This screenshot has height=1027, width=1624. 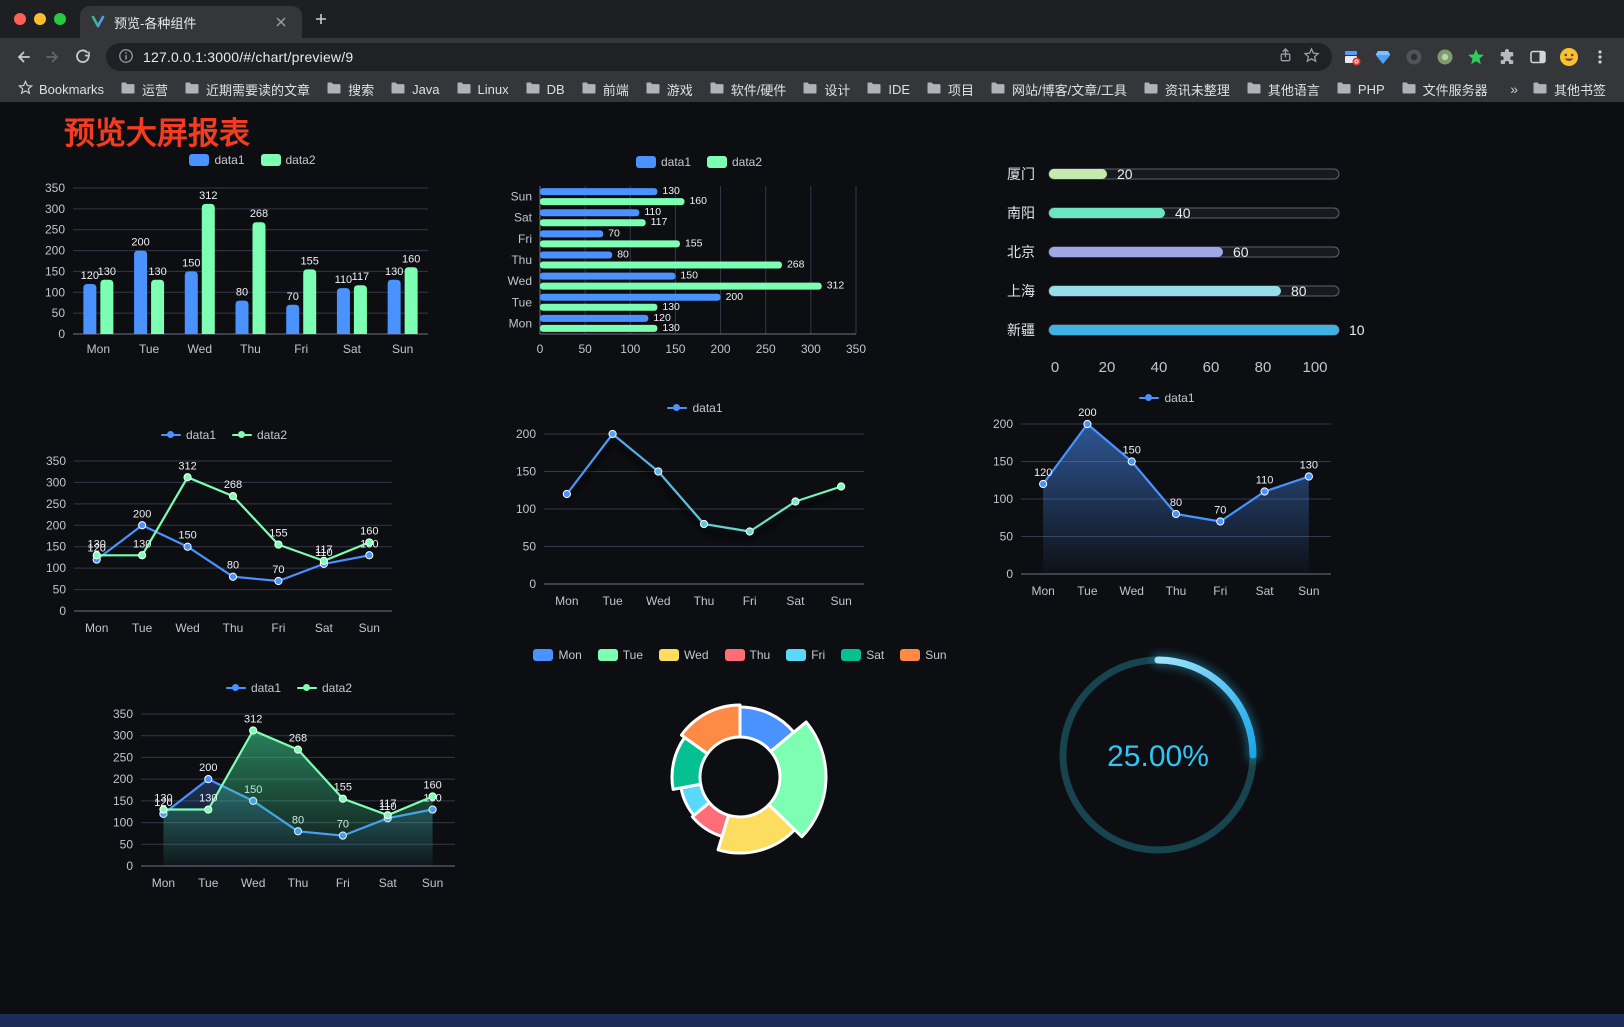 What do you see at coordinates (805, 655) in the screenshot?
I see `legend-item: Fri` at bounding box center [805, 655].